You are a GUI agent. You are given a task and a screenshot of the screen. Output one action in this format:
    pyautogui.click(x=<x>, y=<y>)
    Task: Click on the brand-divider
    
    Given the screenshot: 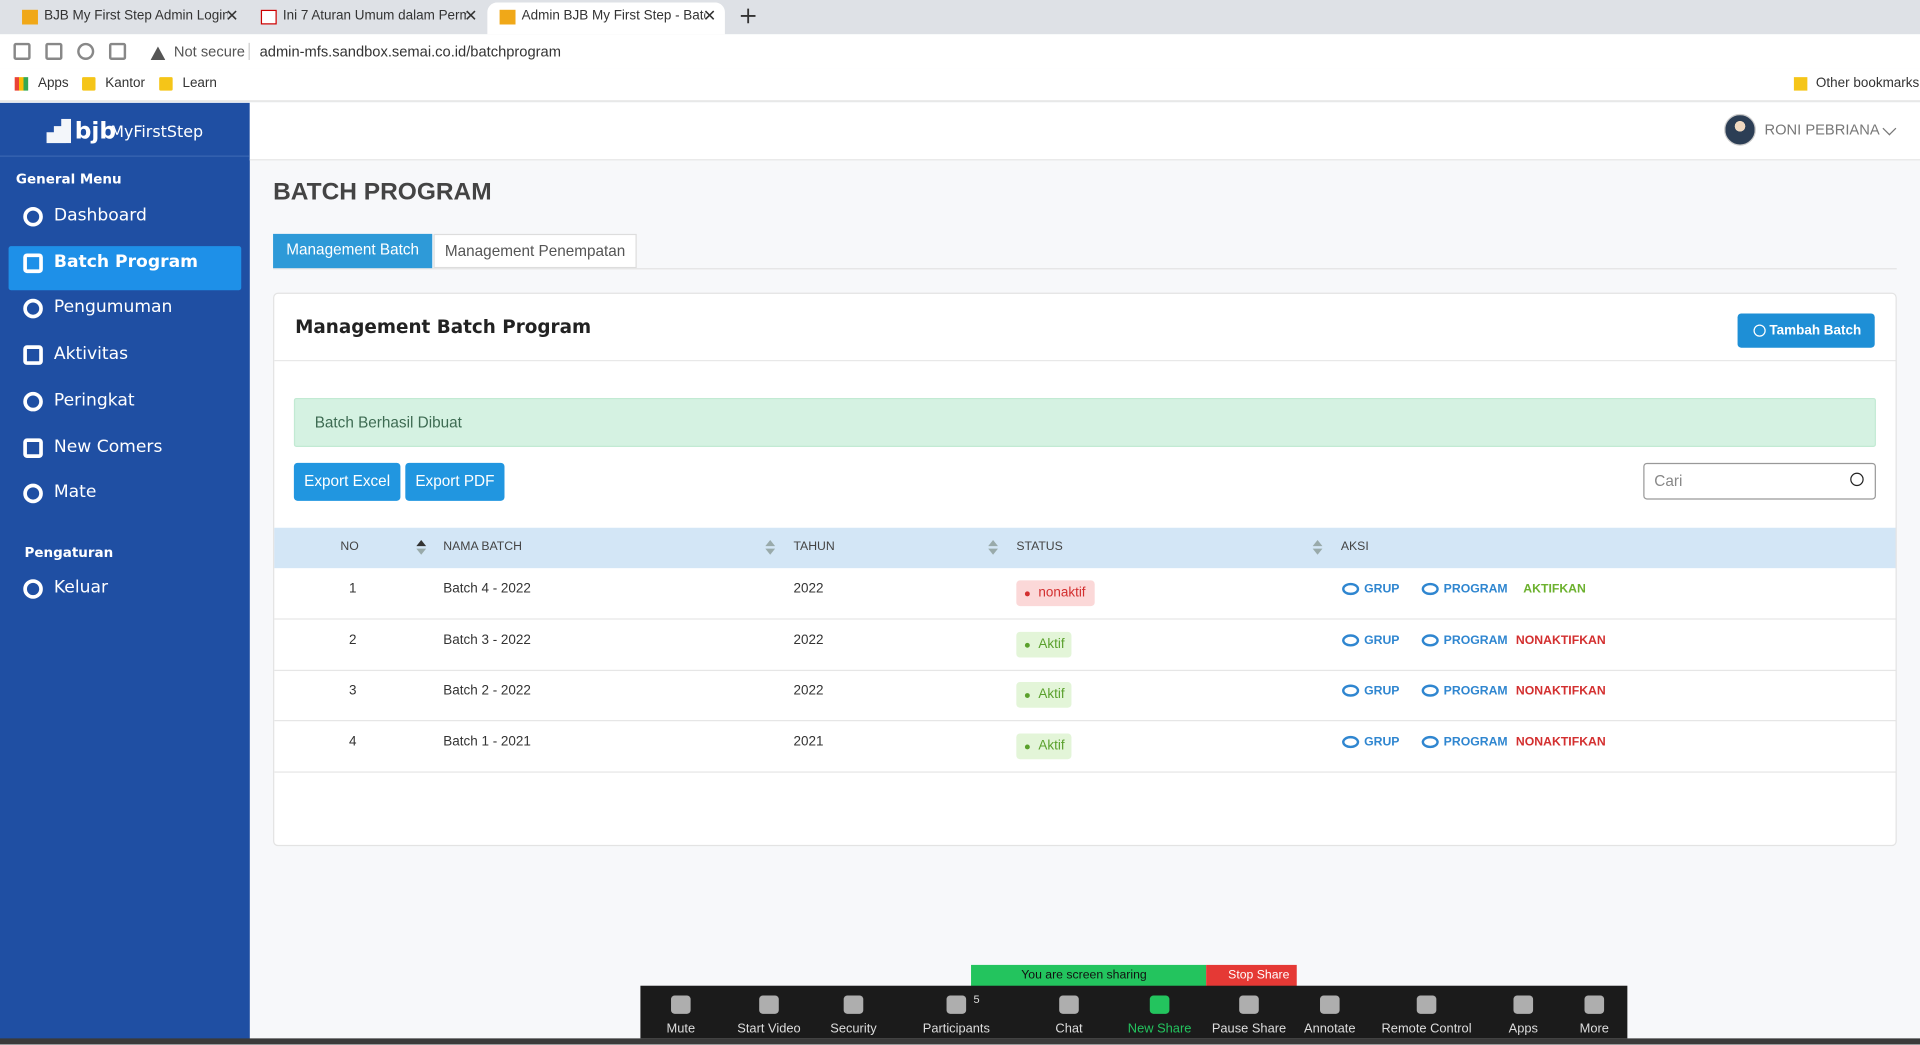 What is the action you would take?
    pyautogui.click(x=125, y=156)
    